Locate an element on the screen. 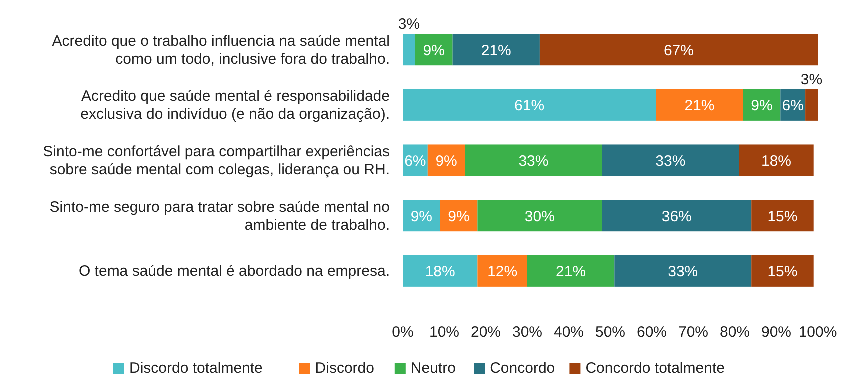 The image size is (849, 384). x-tick-label: 10% is located at coordinates (444, 332).